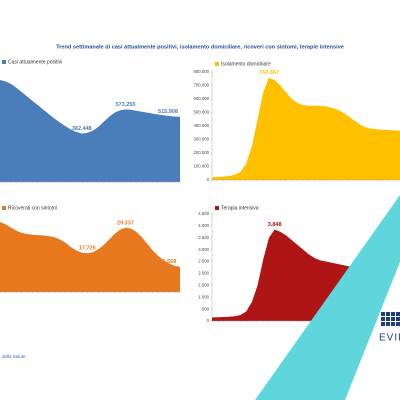  Describe the element at coordinates (87, 249) in the screenshot. I see `value-label: 17.725` at that location.